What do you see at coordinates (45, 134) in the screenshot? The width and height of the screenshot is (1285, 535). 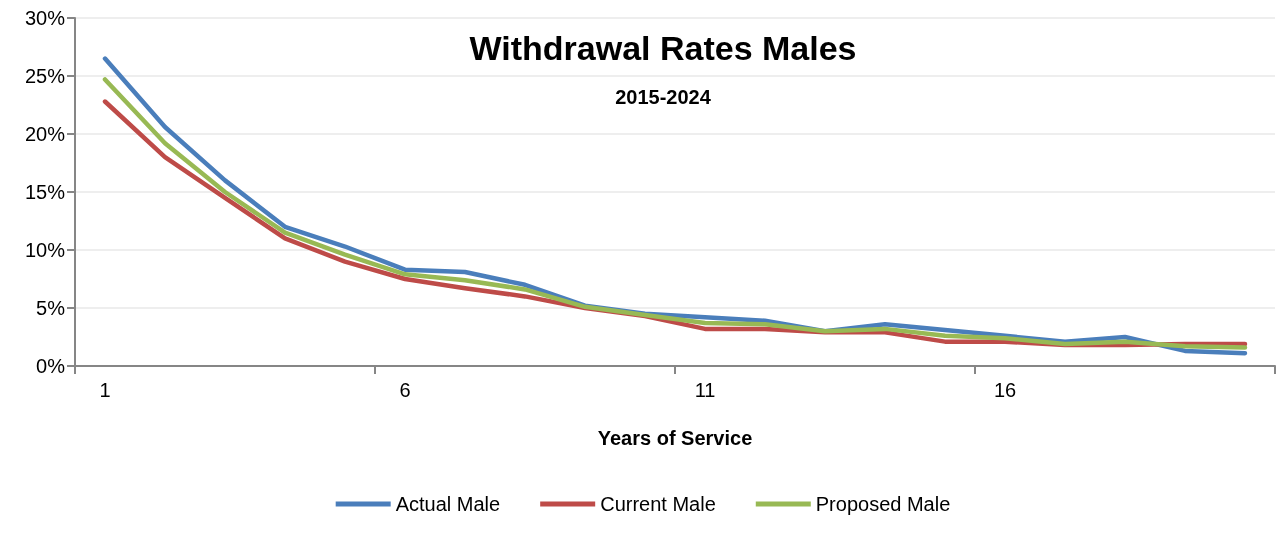 I see `y-tick-label: 20%` at bounding box center [45, 134].